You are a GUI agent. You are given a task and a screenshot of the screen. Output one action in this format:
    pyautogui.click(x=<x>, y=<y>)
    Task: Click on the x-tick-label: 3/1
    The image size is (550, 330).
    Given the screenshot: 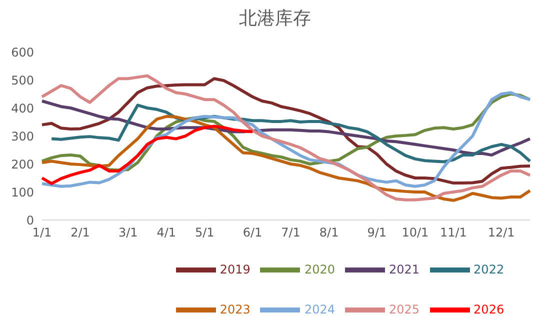 What is the action you would take?
    pyautogui.click(x=128, y=233)
    